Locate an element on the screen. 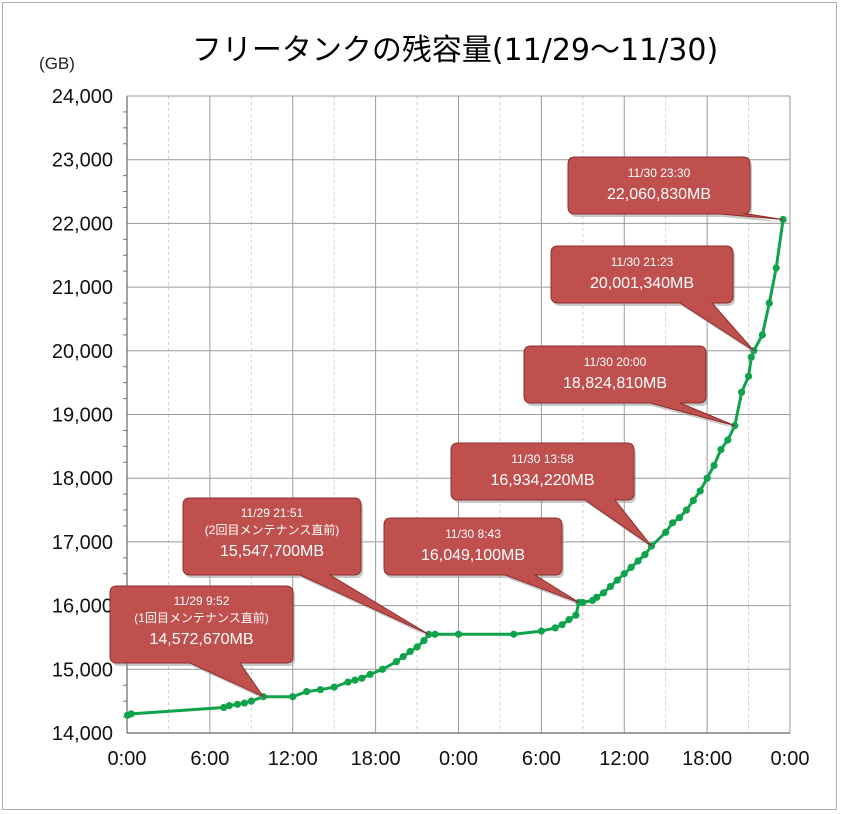 This screenshot has width=841, height=814. callout-note: (2回目メンテナンス直前) is located at coordinates (272, 529).